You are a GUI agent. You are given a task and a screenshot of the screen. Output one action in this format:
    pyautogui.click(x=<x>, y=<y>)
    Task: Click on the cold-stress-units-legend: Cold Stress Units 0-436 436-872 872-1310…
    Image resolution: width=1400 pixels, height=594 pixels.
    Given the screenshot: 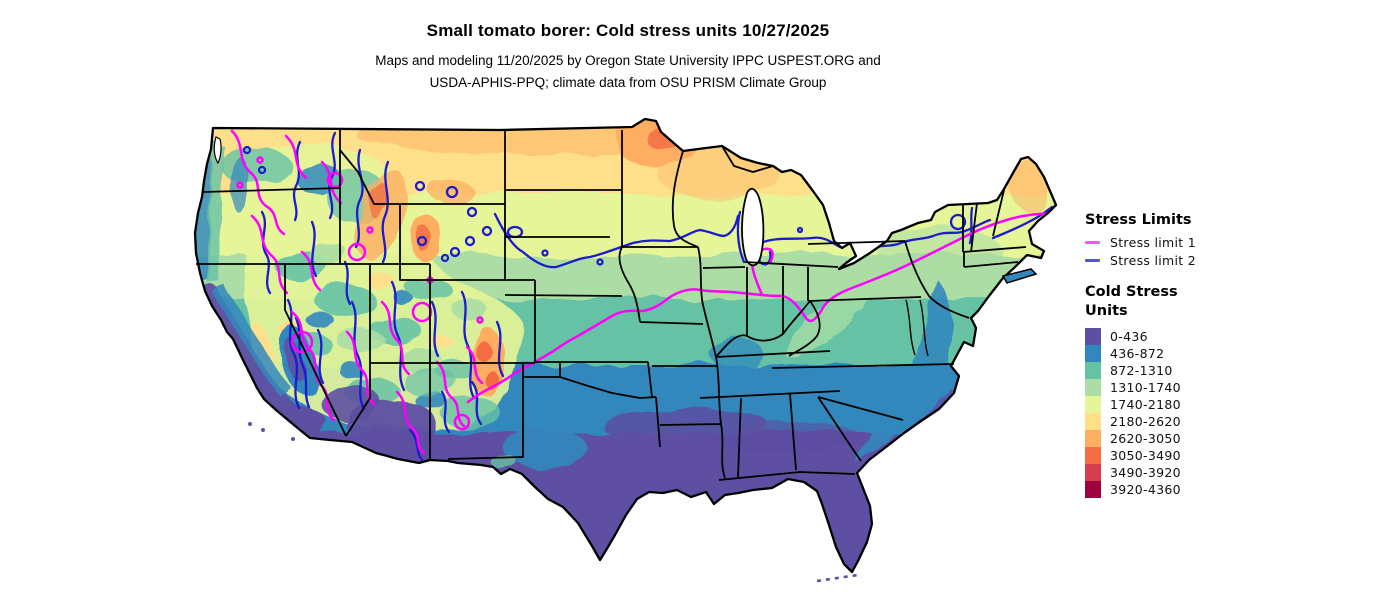 What is the action you would take?
    pyautogui.click(x=1172, y=390)
    